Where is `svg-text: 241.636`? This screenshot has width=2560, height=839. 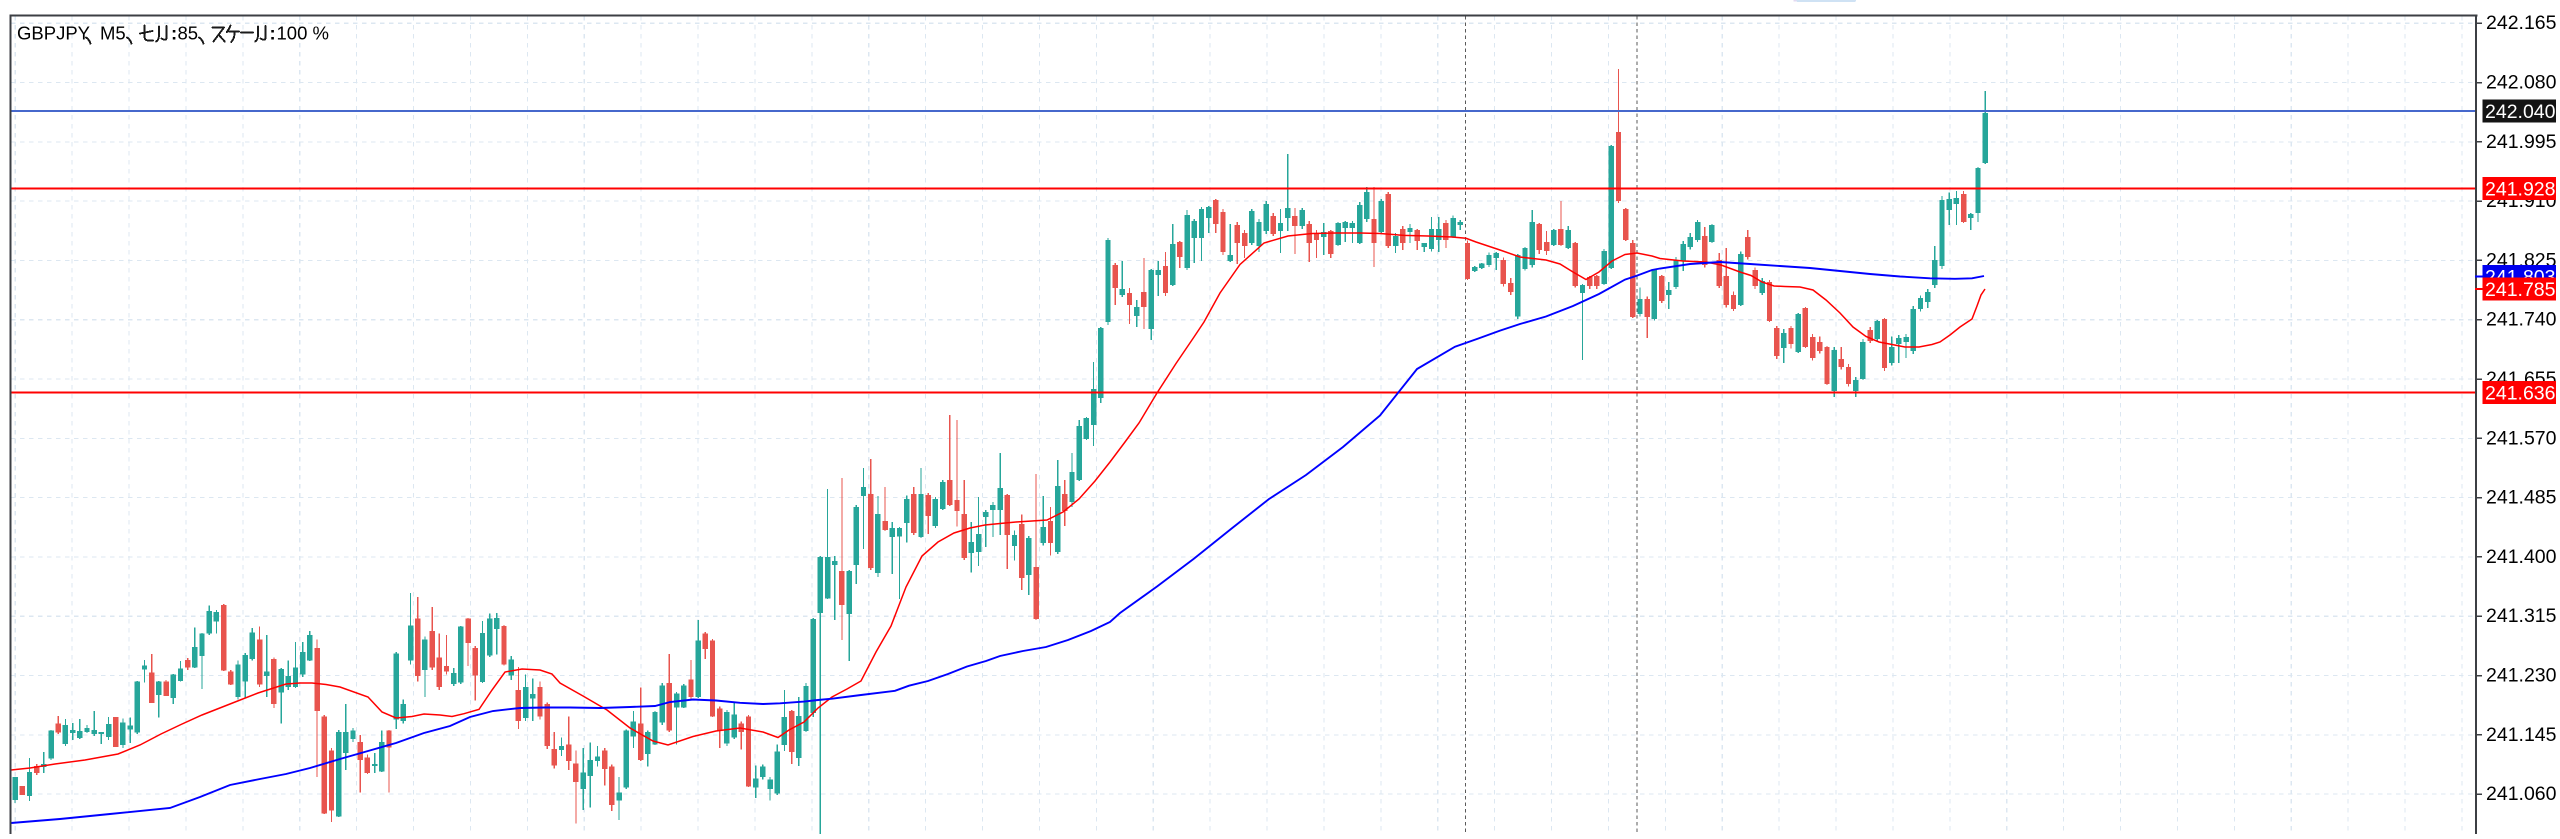
svg-text: 241.636 is located at coordinates (2520, 393).